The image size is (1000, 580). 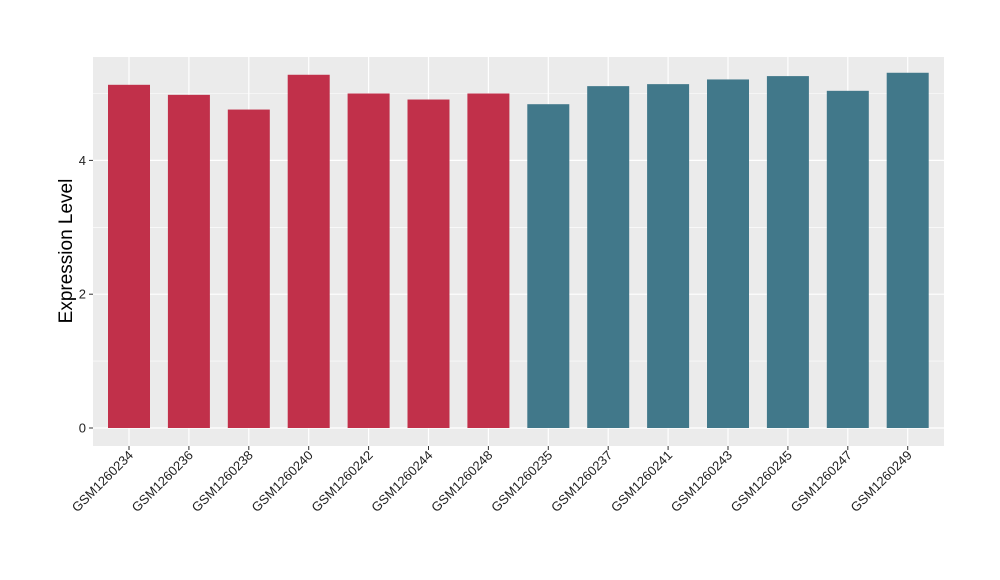 What do you see at coordinates (82, 294) in the screenshot?
I see `y-tick-label: 2` at bounding box center [82, 294].